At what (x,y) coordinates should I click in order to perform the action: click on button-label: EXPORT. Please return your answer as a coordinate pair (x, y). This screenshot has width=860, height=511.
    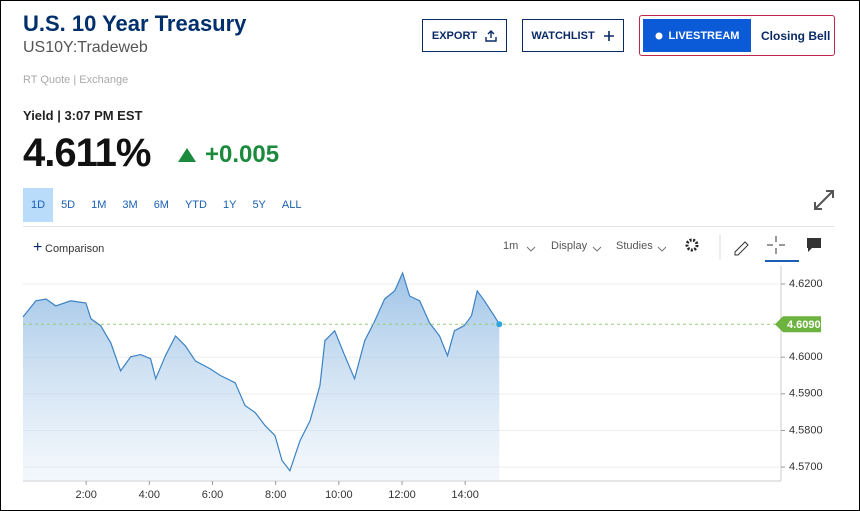
    Looking at the image, I should click on (454, 35).